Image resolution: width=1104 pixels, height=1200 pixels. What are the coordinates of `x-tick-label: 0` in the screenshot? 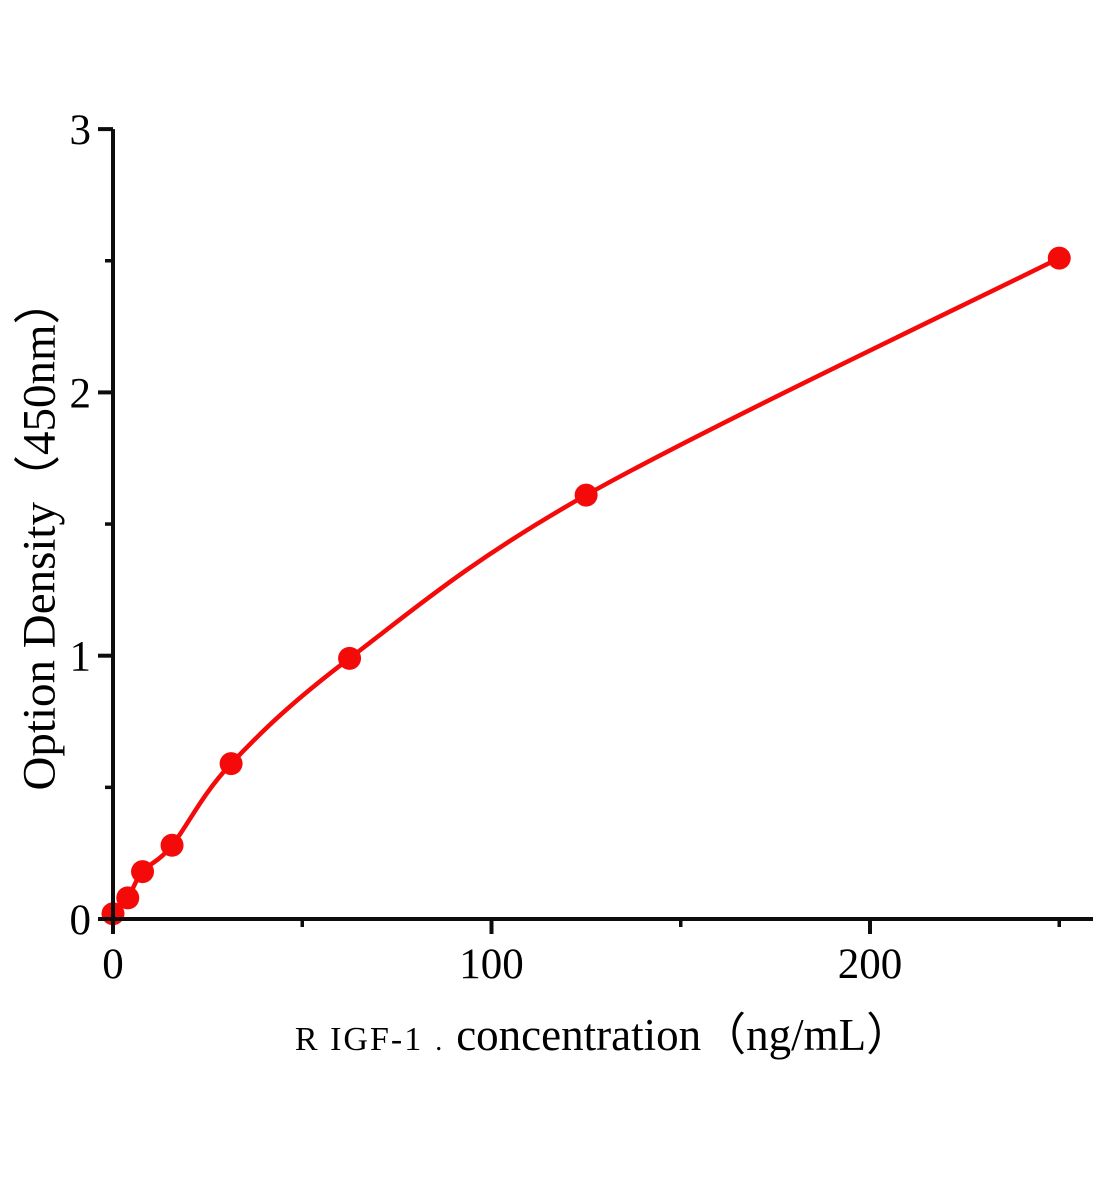 It's located at (113, 964).